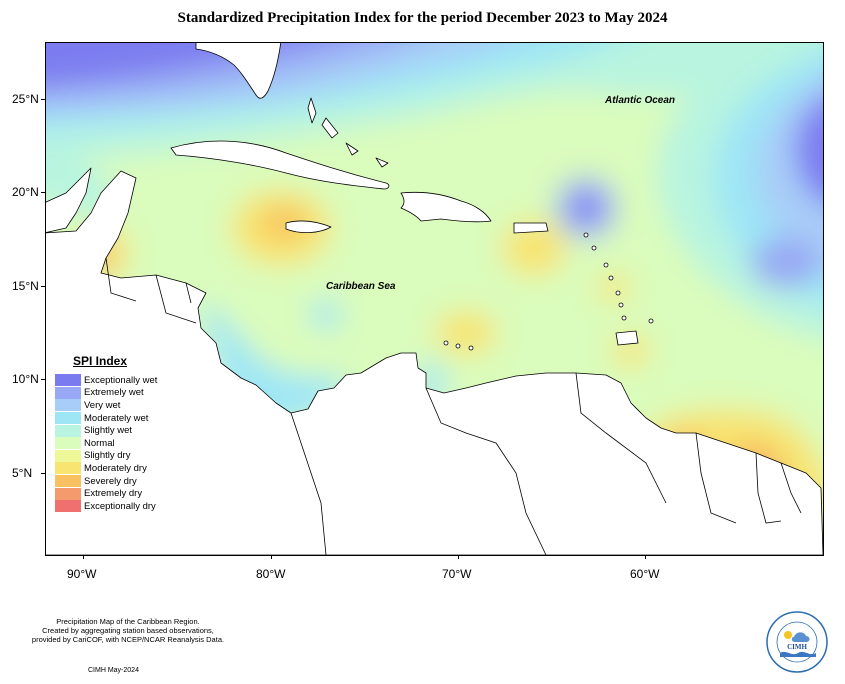 The image size is (845, 684). Describe the element at coordinates (627, 338) in the screenshot. I see `trinidad-land` at that location.